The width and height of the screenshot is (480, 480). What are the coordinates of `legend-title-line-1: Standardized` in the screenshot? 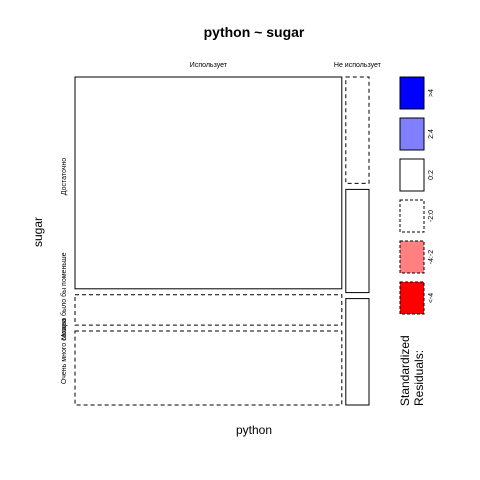 It's located at (405, 370).